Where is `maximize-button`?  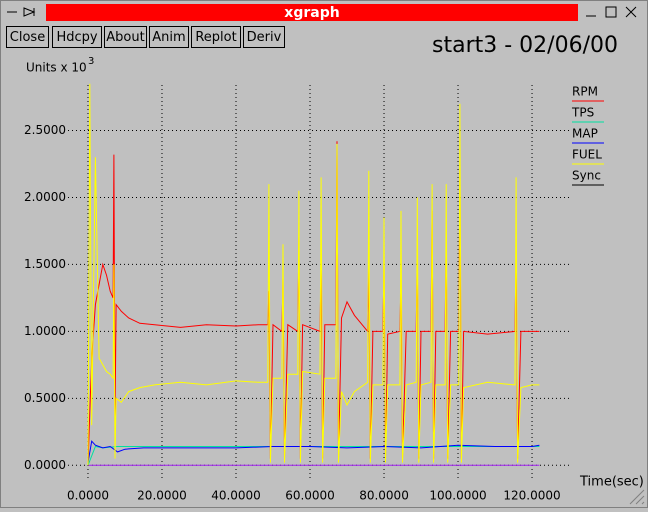 maximize-button is located at coordinates (611, 12).